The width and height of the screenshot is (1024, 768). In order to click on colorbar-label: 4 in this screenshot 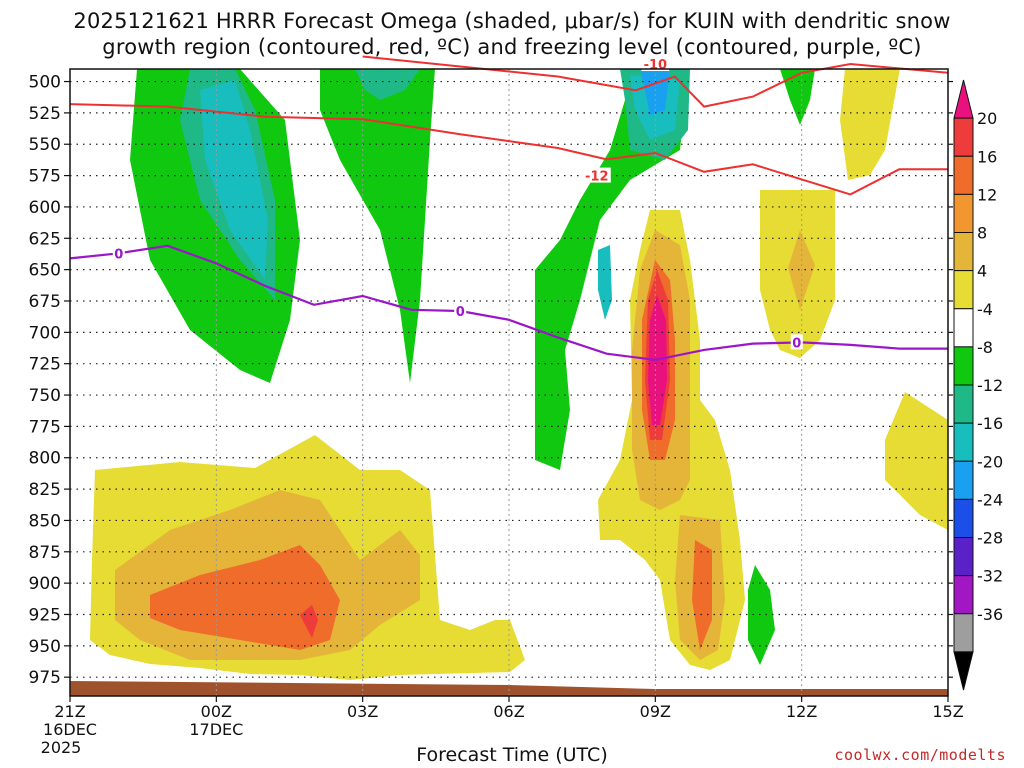, I will do `click(982, 271)`.